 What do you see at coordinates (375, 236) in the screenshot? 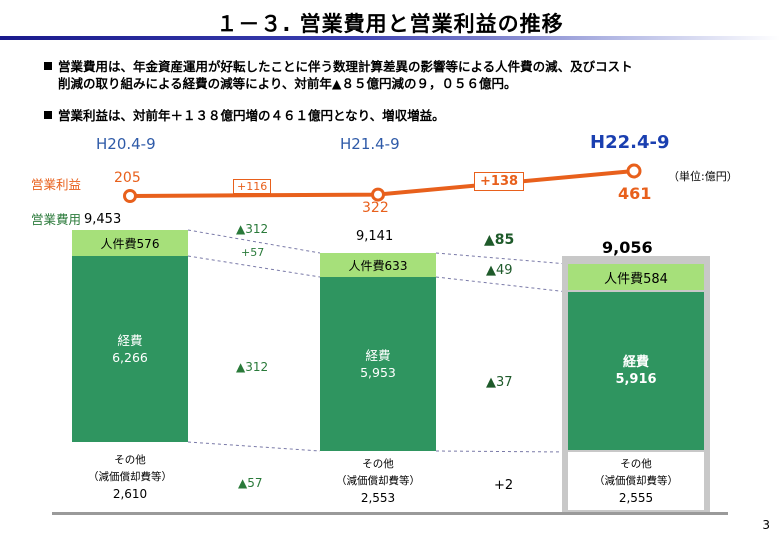
I see `total-value: 9,141` at bounding box center [375, 236].